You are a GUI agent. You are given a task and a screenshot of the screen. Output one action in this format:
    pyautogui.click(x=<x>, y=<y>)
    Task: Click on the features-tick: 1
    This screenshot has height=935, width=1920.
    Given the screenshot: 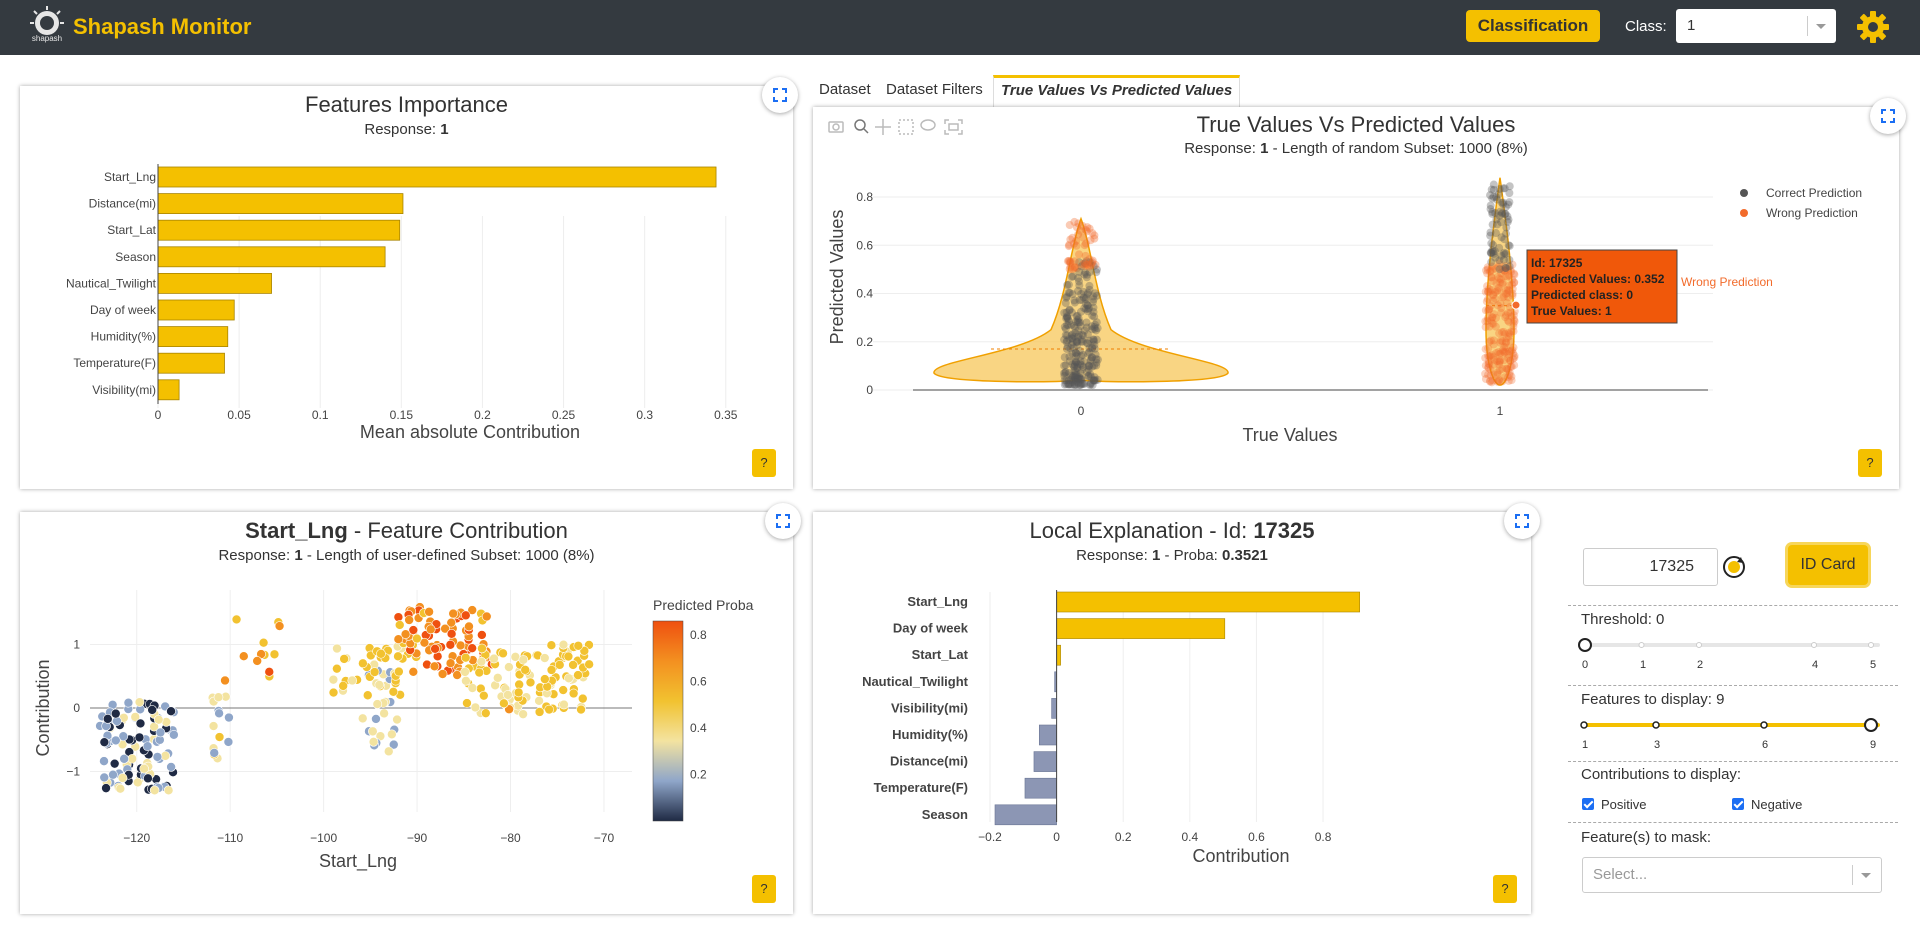 What is the action you would take?
    pyautogui.click(x=1585, y=745)
    